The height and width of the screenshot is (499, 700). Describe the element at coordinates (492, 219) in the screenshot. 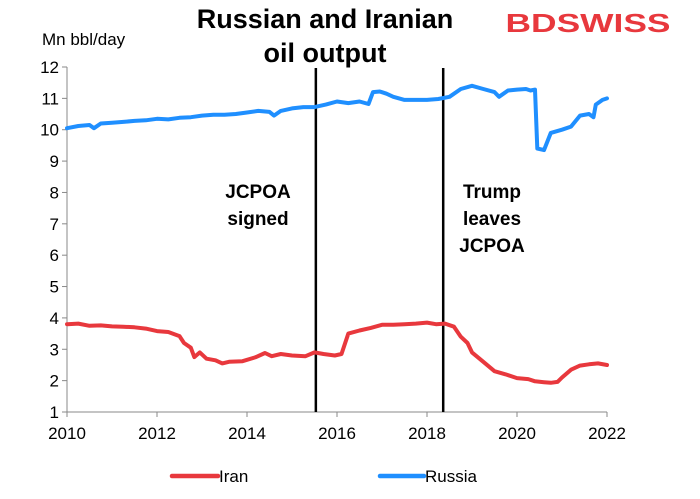

I see `annotation-label: leaves` at that location.